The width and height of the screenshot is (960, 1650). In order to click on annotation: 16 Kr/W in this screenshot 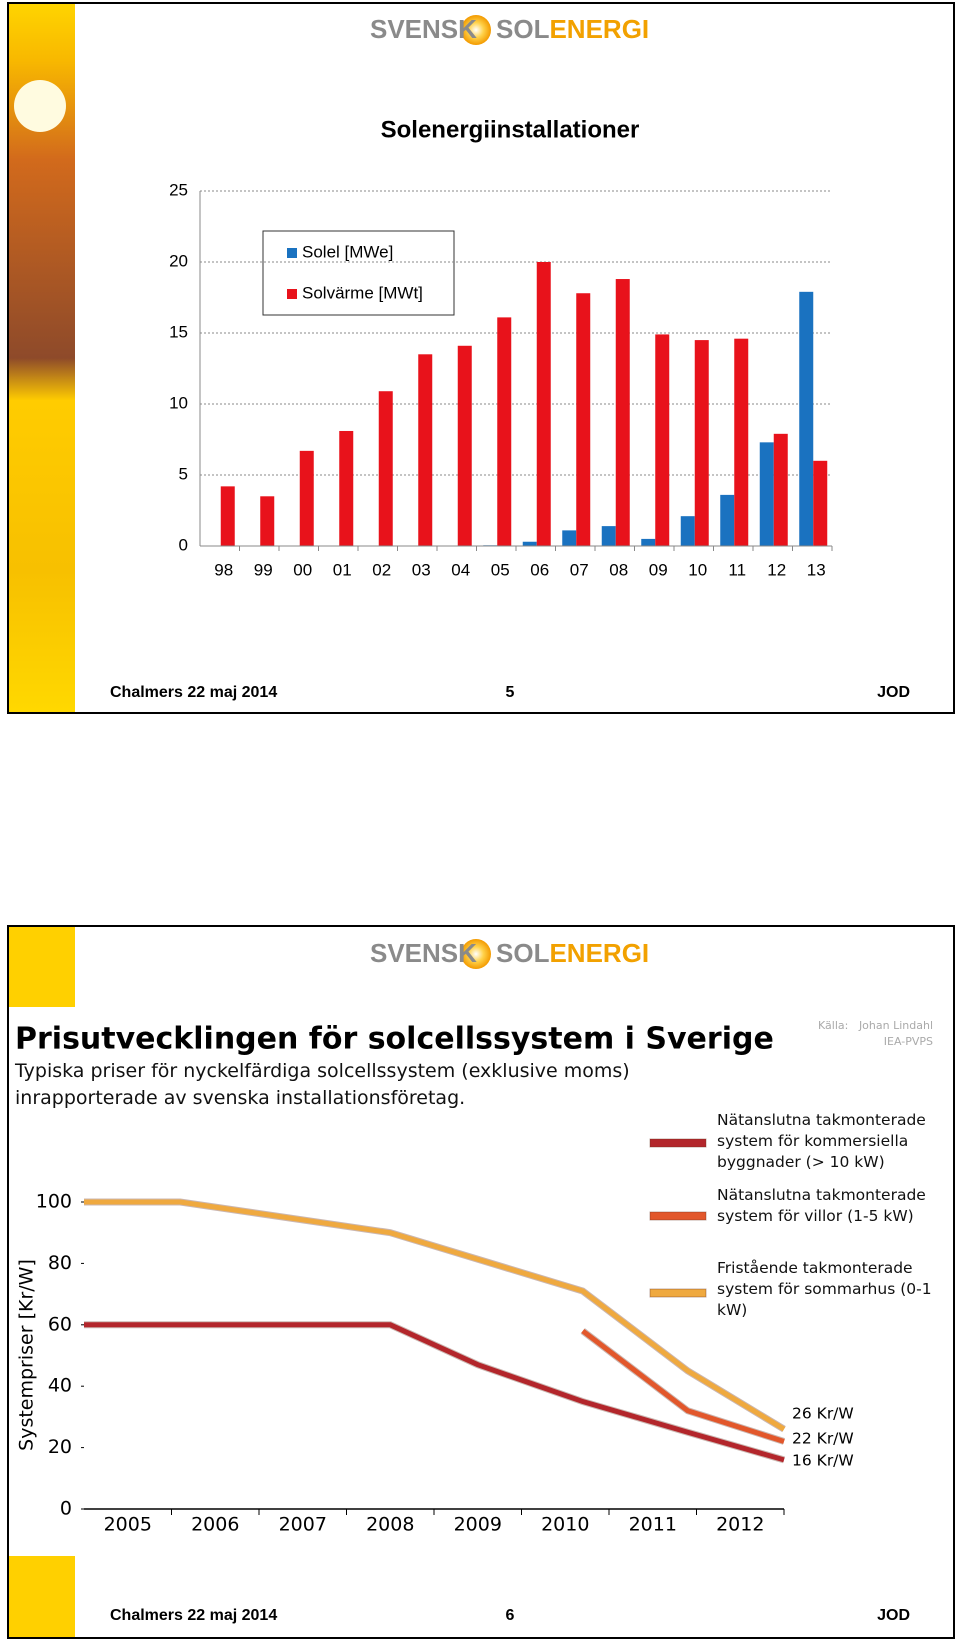, I will do `click(823, 1461)`.